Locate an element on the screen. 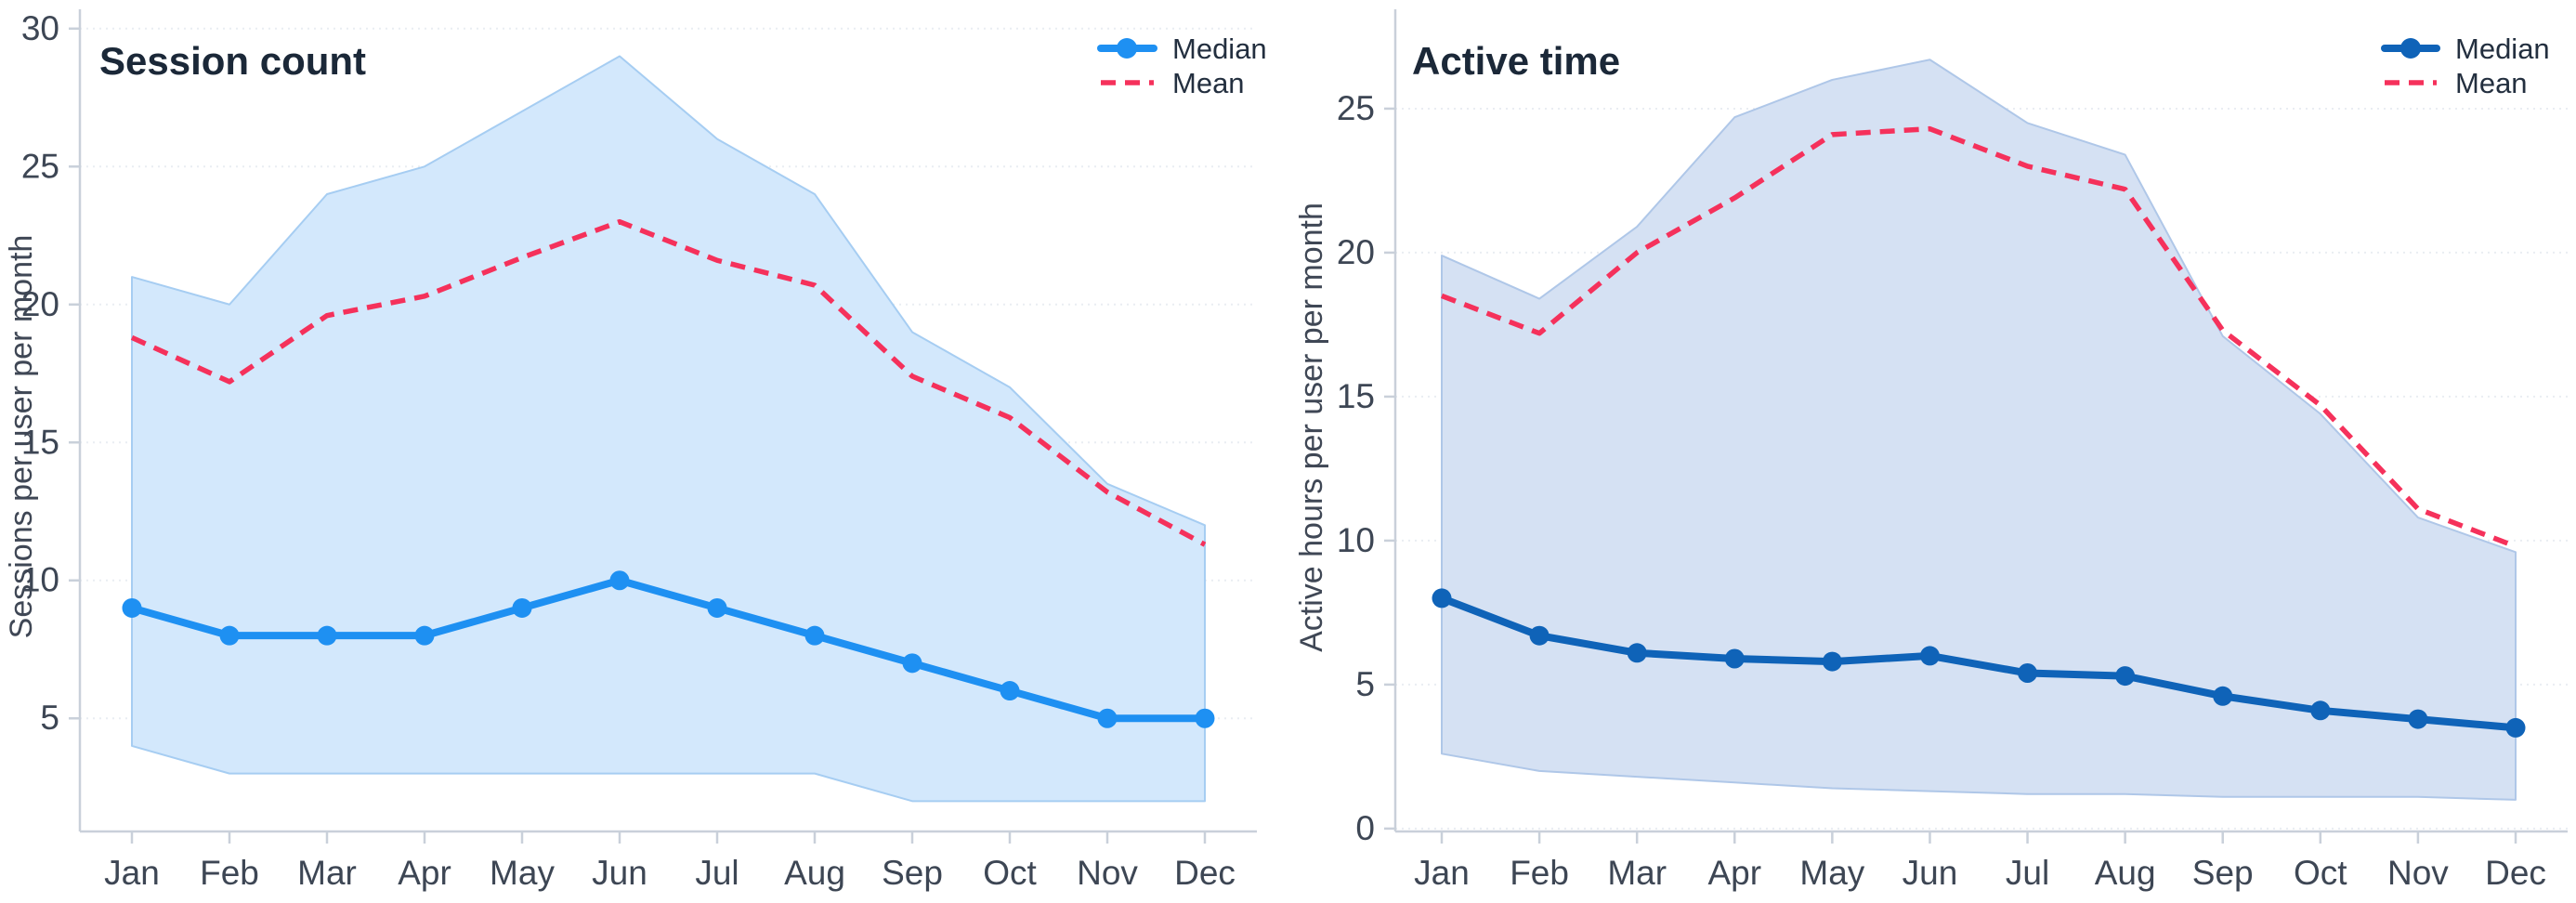  chart-title: Session count is located at coordinates (233, 61).